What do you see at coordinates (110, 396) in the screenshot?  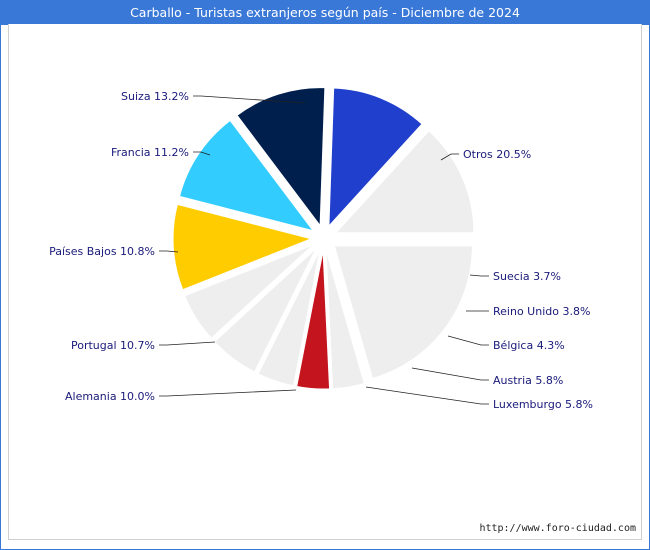 I see `slice-label: Alemania 10.0%` at bounding box center [110, 396].